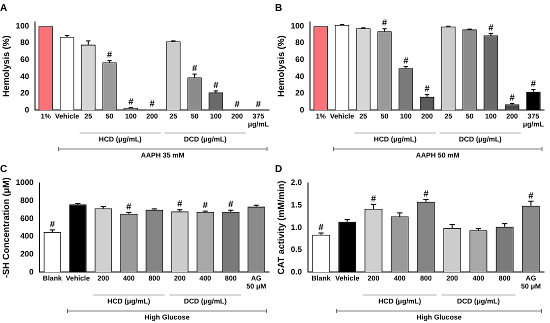 Image resolution: width=550 pixels, height=323 pixels. What do you see at coordinates (281, 227) in the screenshot?
I see `y-axis-title: CAT activity (mM/min)` at bounding box center [281, 227].